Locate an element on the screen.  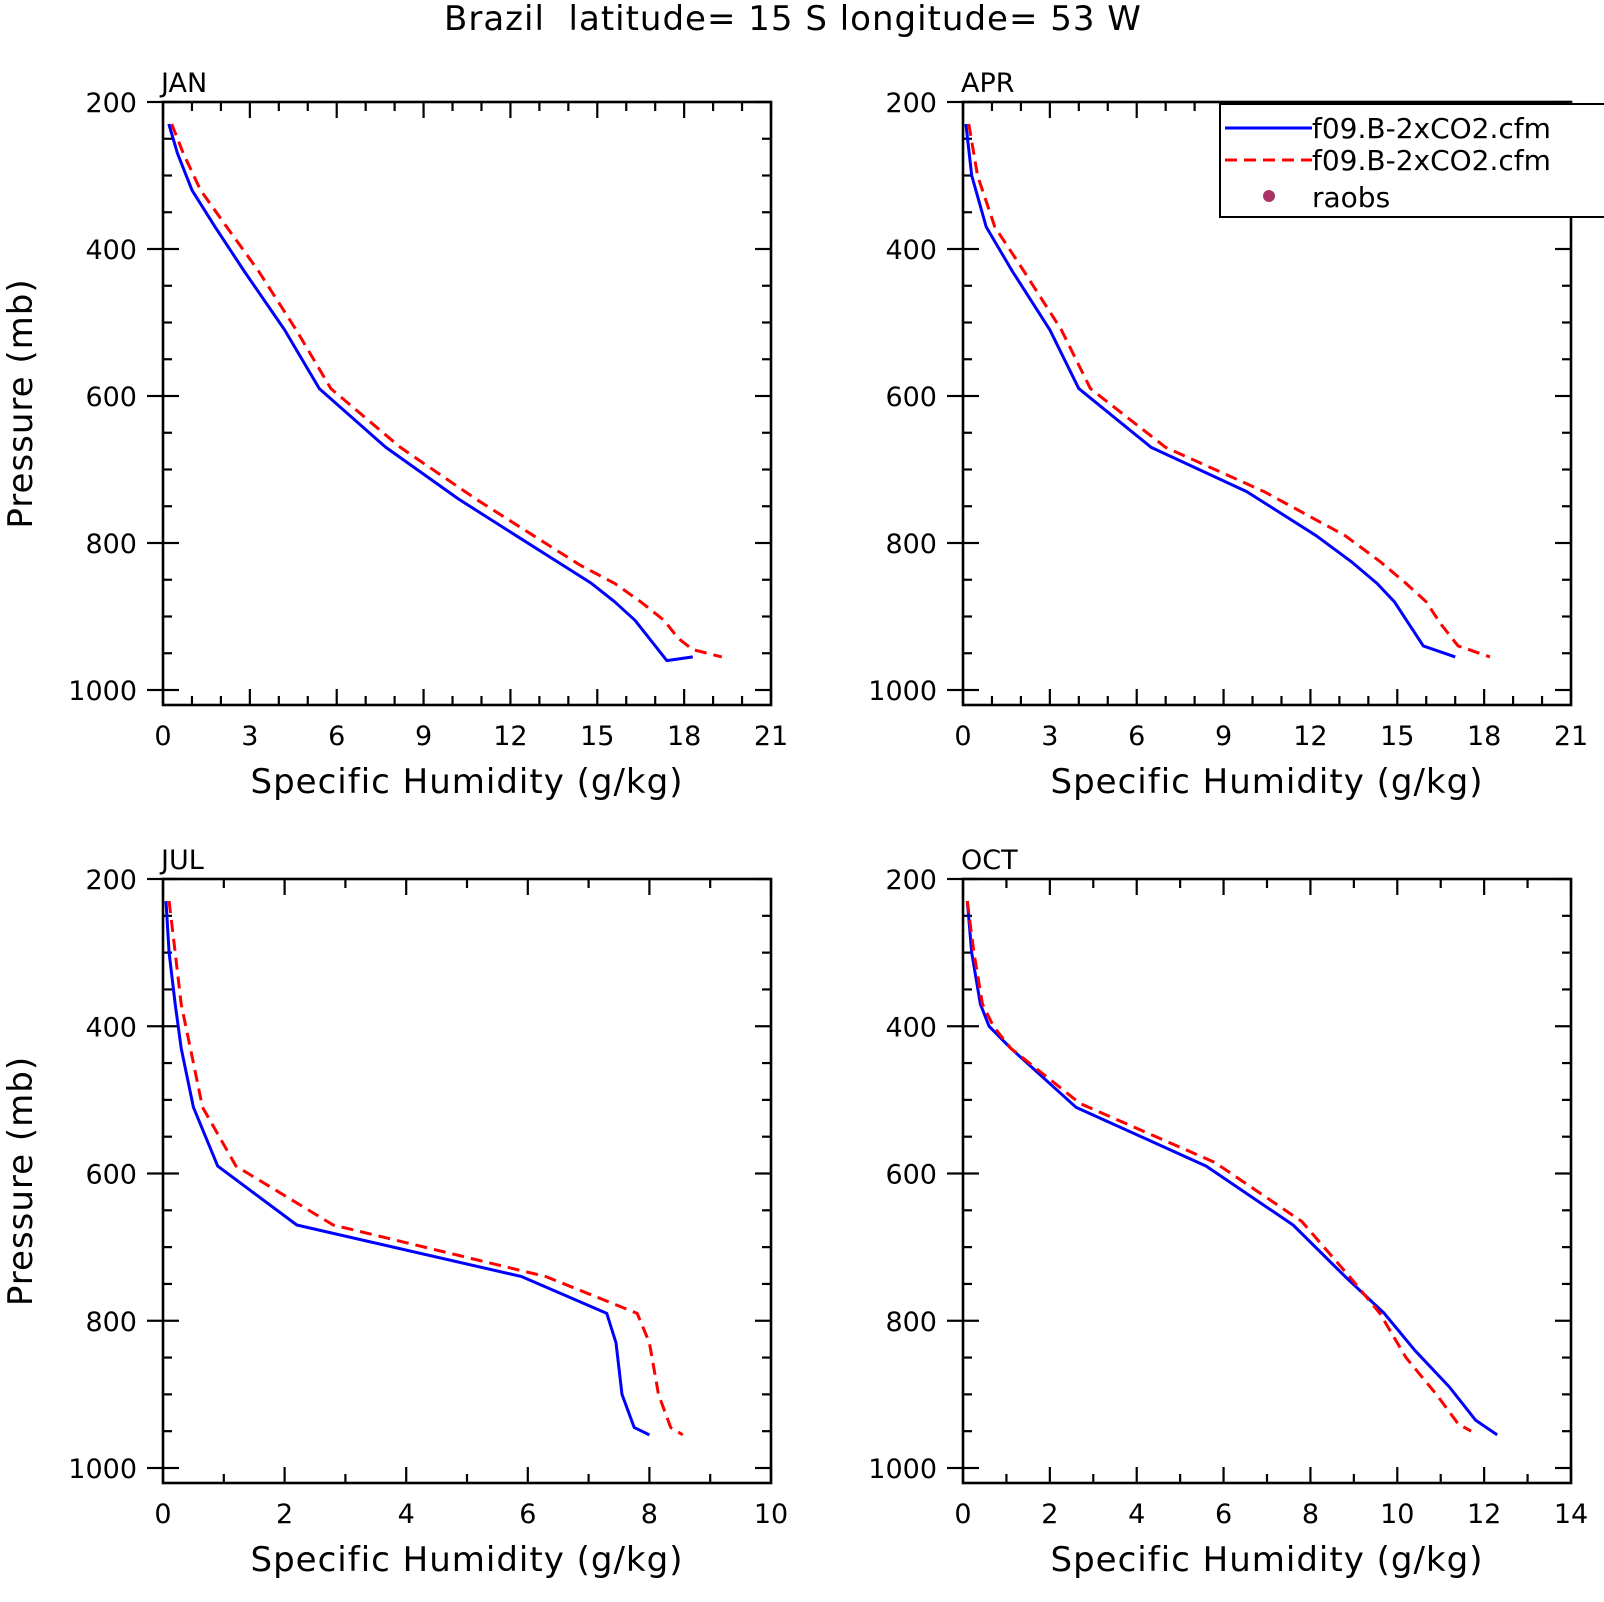
figure-title: Brazil latitude= 15 S longitude= 53 W is located at coordinates (793, 19).